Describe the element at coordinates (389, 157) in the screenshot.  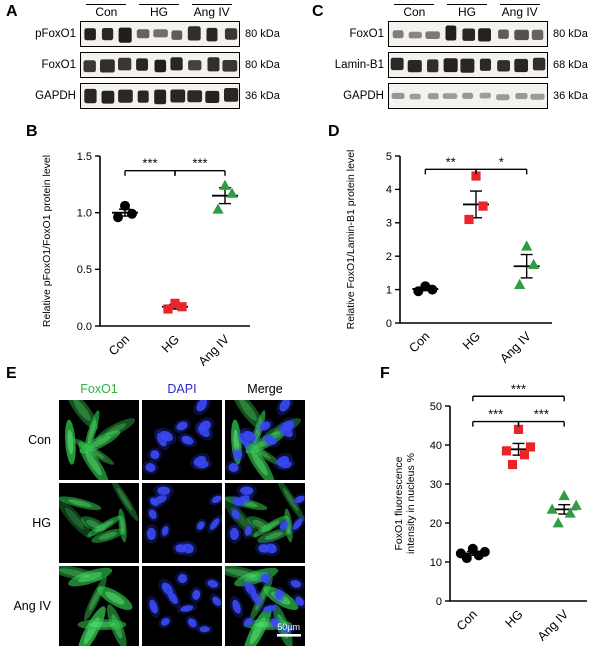
I see `svg-text: 5` at that location.